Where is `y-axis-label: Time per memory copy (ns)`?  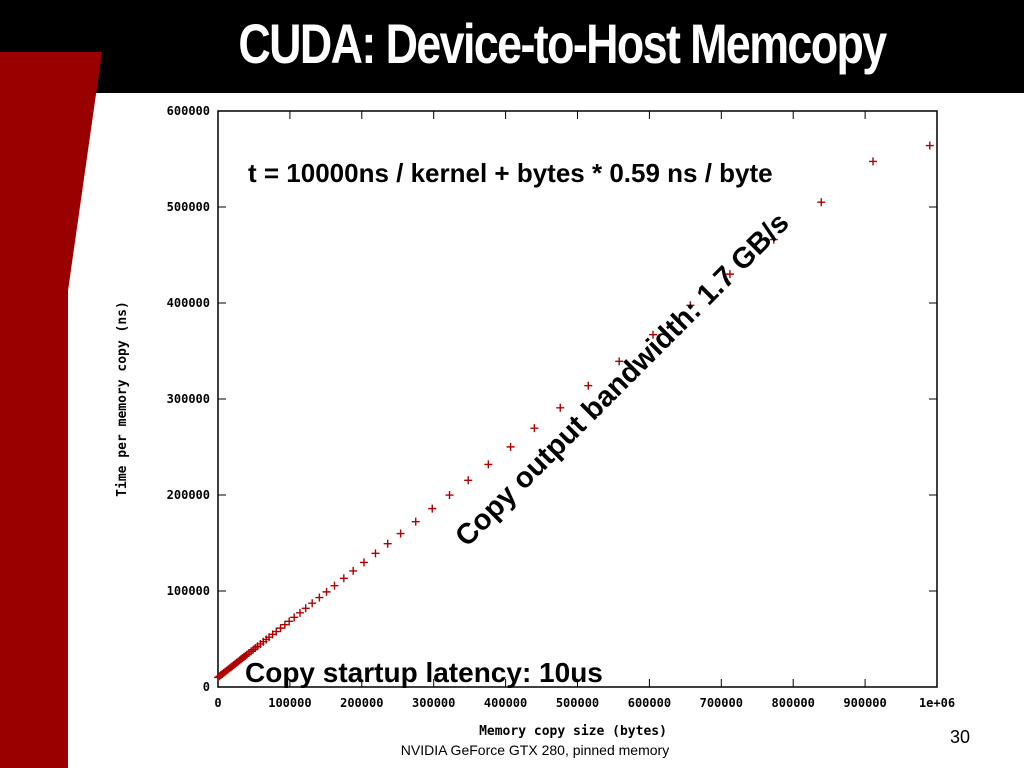
y-axis-label: Time per memory copy (ns) is located at coordinates (122, 399).